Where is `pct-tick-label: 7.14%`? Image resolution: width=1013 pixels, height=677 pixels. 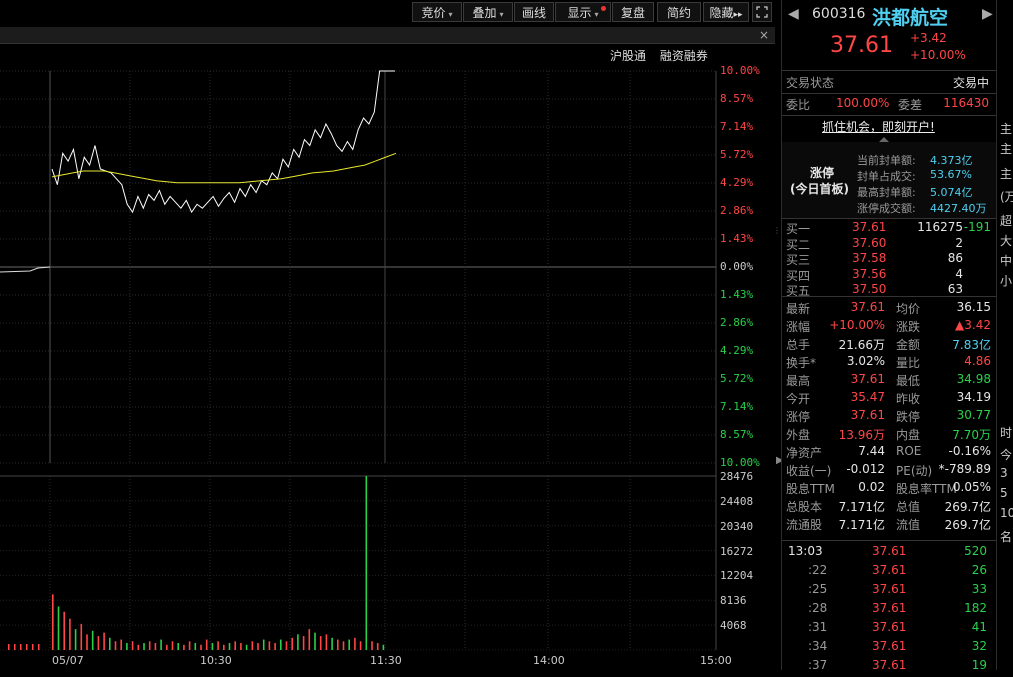
pct-tick-label: 7.14% is located at coordinates (737, 406).